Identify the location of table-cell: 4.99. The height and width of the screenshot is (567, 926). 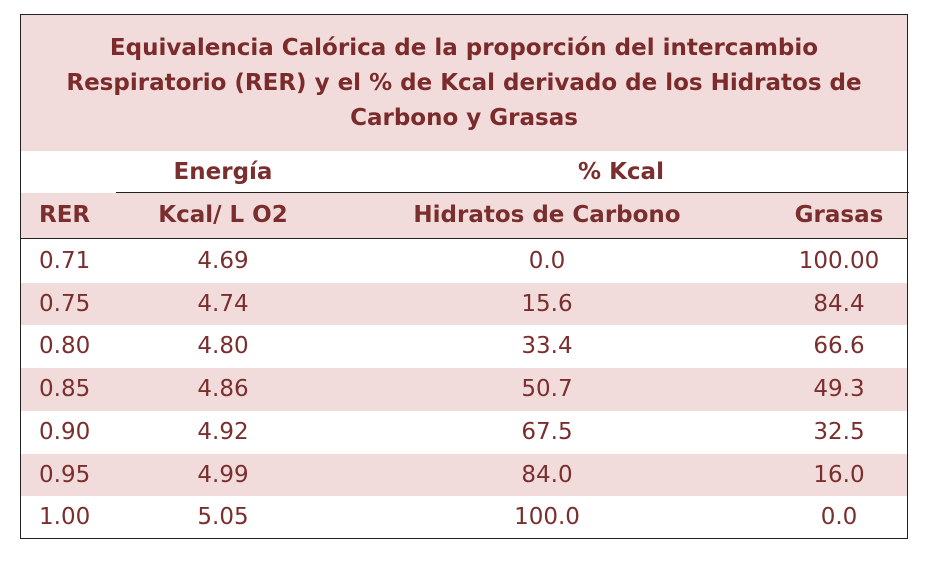
(223, 474).